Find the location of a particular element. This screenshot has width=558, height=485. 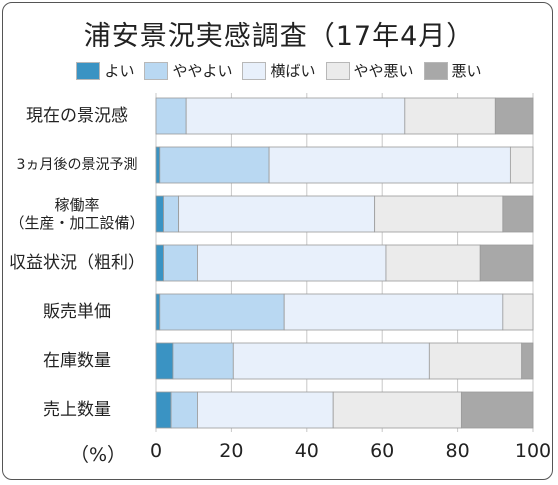

category-label-line: 3ヵ月後の景況予測 is located at coordinates (77, 164).